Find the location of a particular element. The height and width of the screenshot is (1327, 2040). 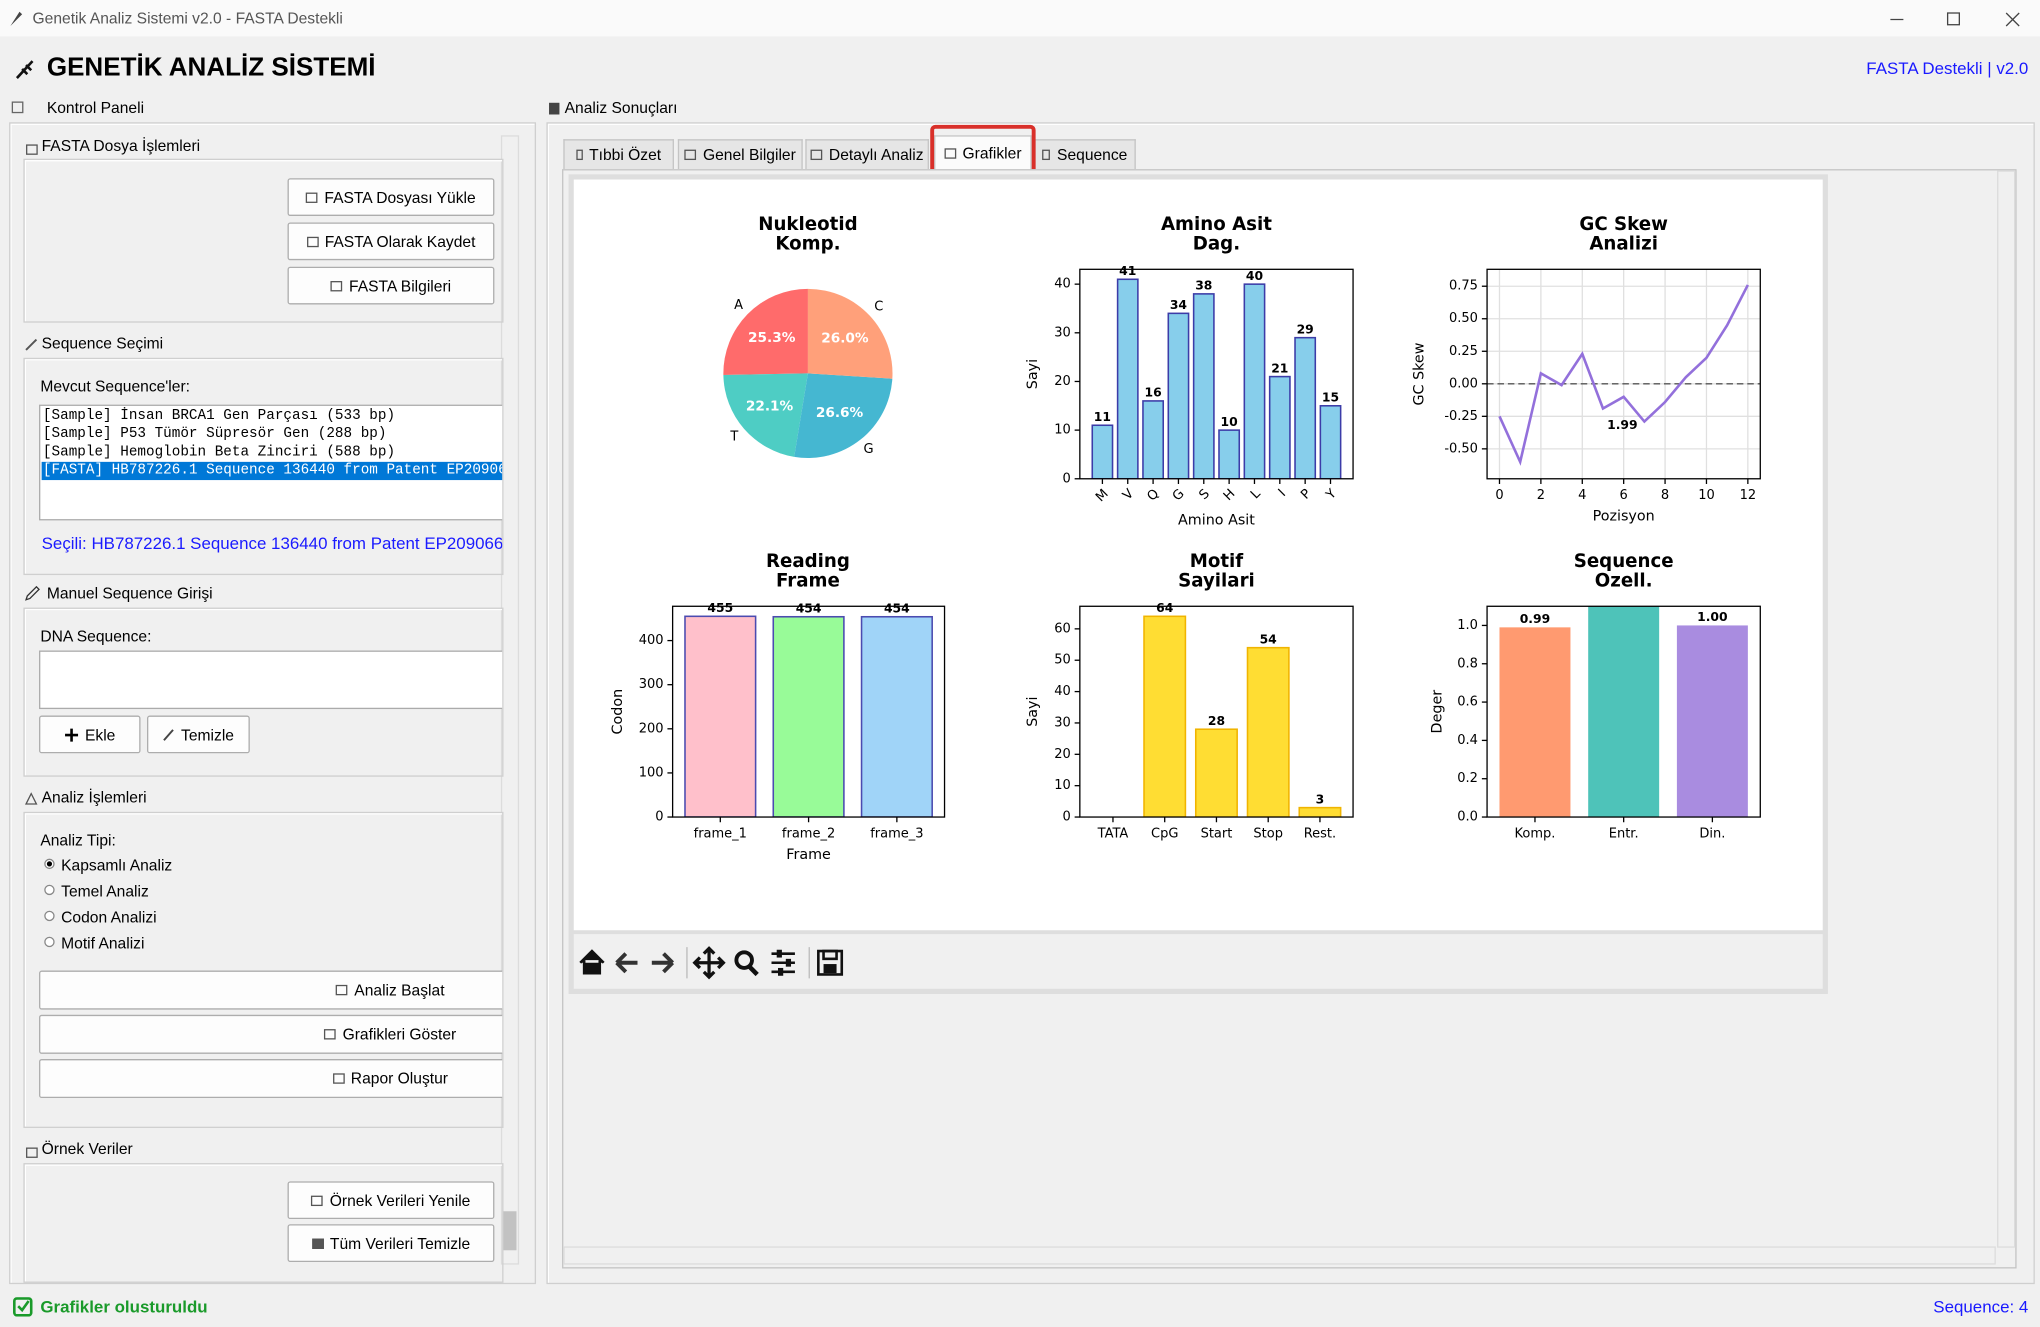

chart-title: Nukleotid is located at coordinates (807, 224).